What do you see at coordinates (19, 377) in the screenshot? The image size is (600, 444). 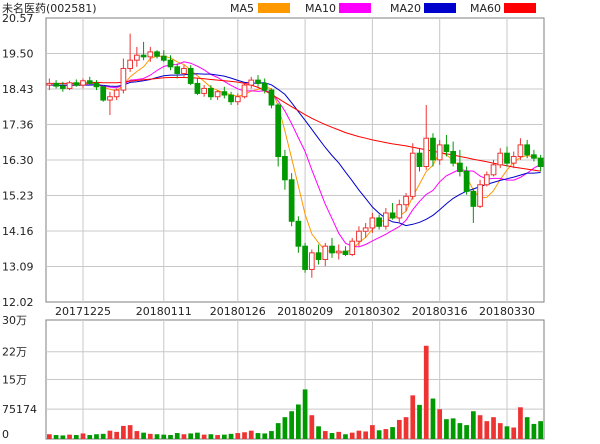 I see `volume-axis: 30万 22万 15万 75174 0` at bounding box center [19, 377].